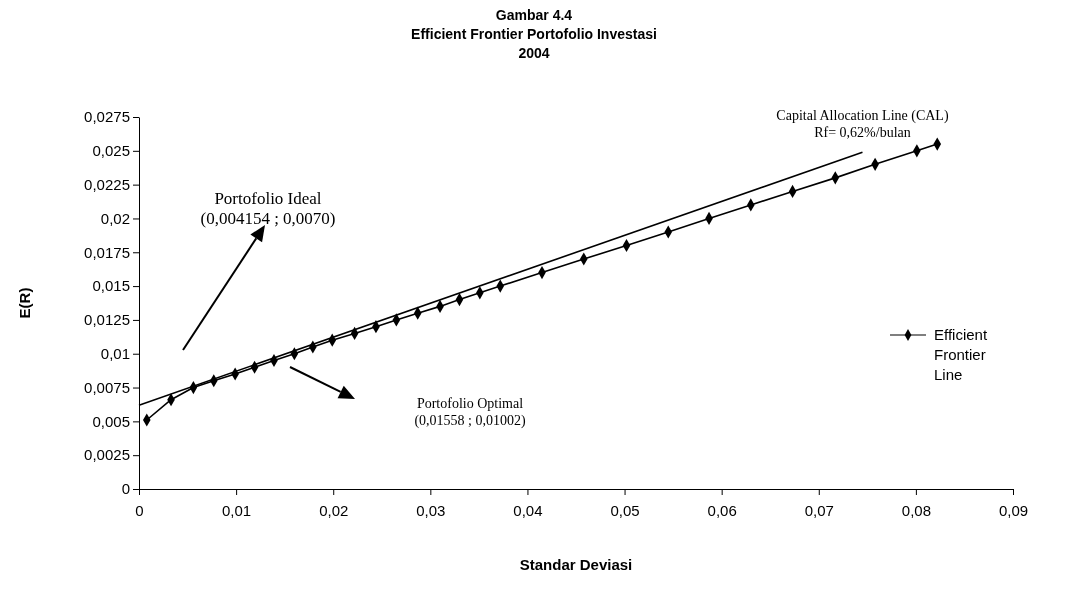 The image size is (1068, 602). I want to click on x-tick-label: 0,08, so click(916, 510).